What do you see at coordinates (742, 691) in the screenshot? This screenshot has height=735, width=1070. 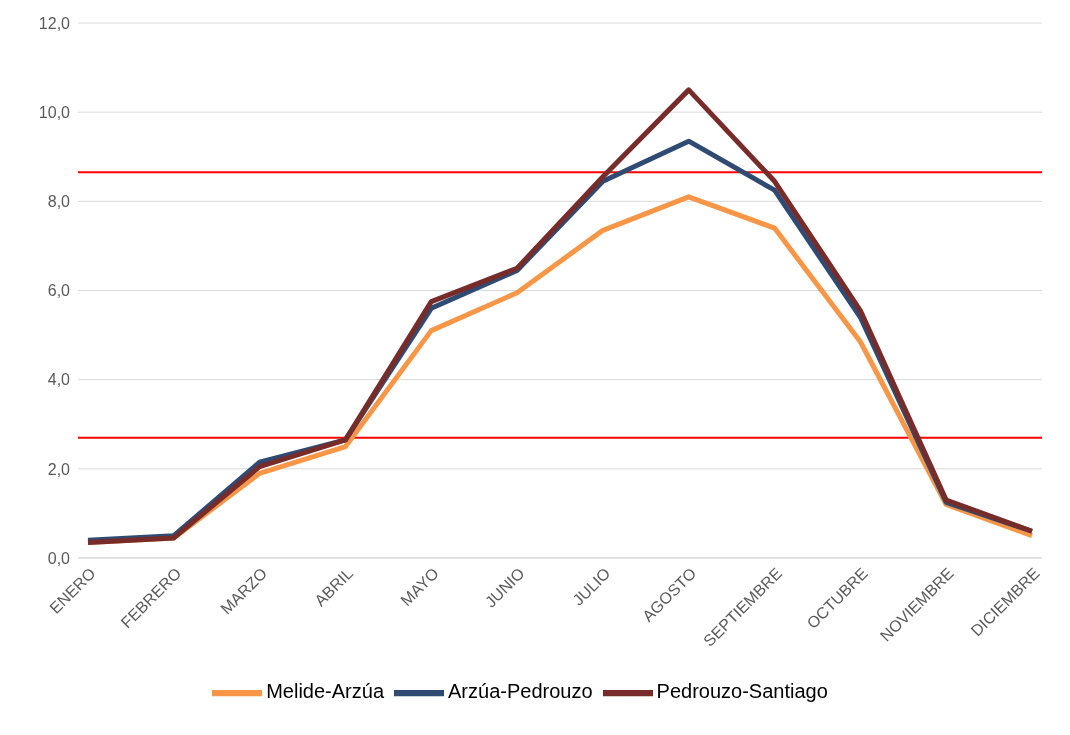 I see `legend-label: Pedrouzo-Santiago` at bounding box center [742, 691].